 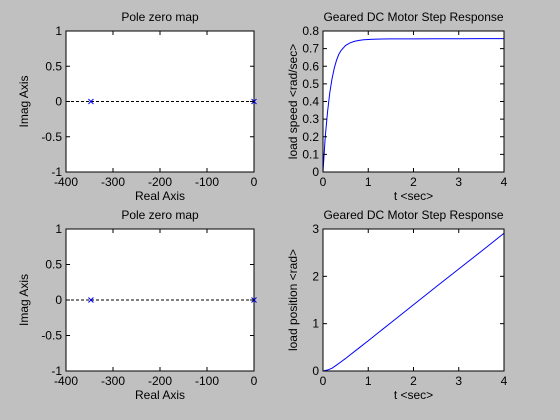 I want to click on y-tick-label: 0.8, so click(x=310, y=31).